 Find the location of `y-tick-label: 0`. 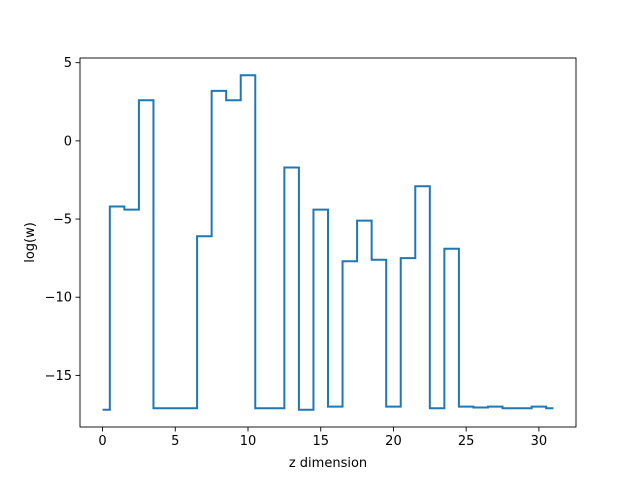

y-tick-label: 0 is located at coordinates (68, 141).